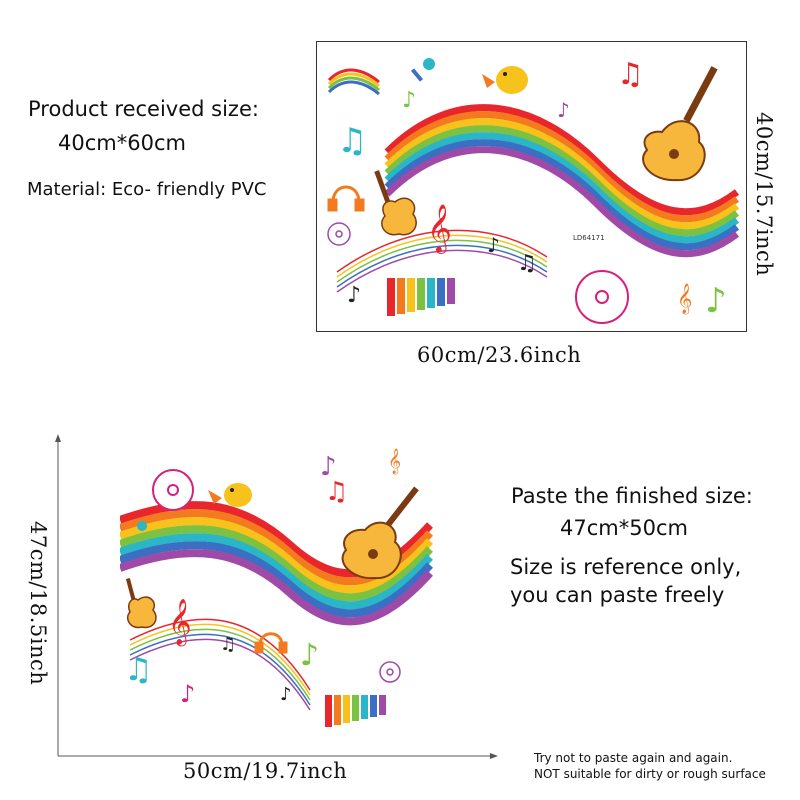  I want to click on material-label: Material: Eco- friendly PVC, so click(147, 189).